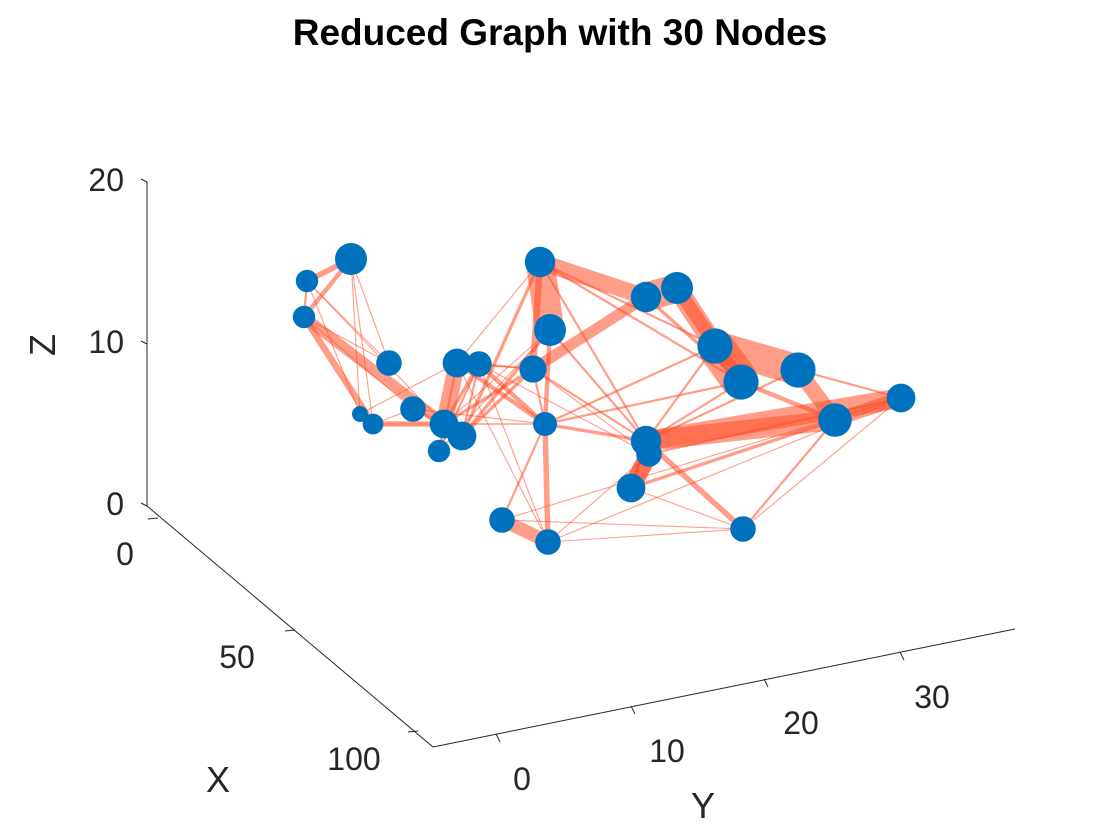  What do you see at coordinates (125, 554) in the screenshot?
I see `x-tick-label: 0` at bounding box center [125, 554].